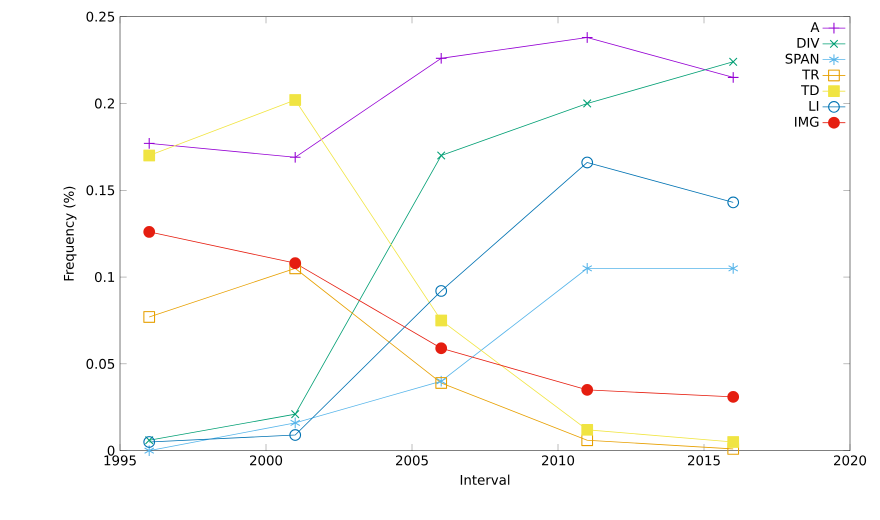 The image size is (880, 520). I want to click on legend-label: TD, so click(810, 90).